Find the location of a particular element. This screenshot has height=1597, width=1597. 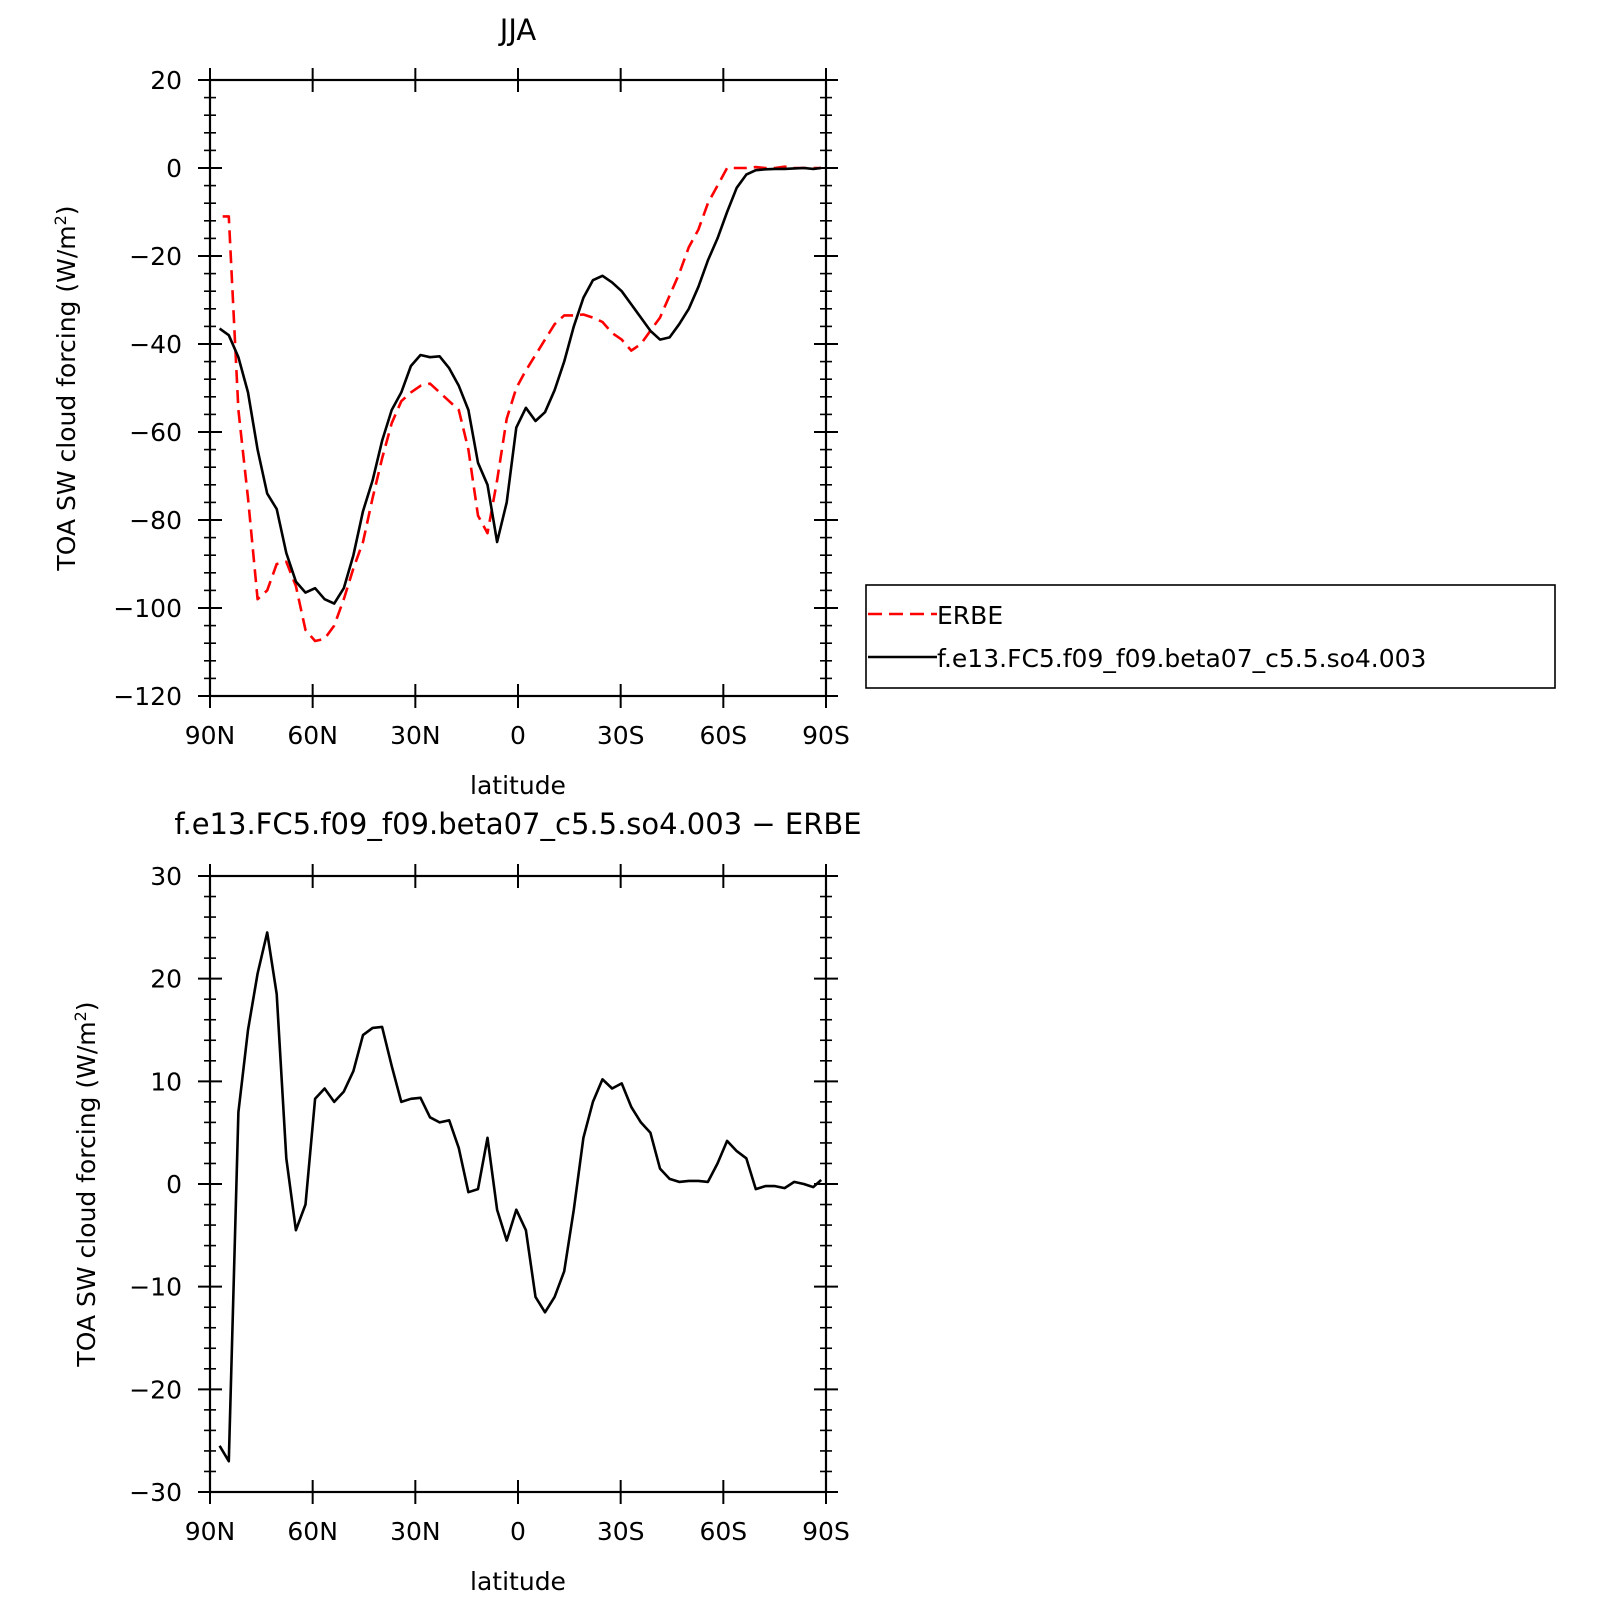

top-x-tick-label: 0 is located at coordinates (518, 735).